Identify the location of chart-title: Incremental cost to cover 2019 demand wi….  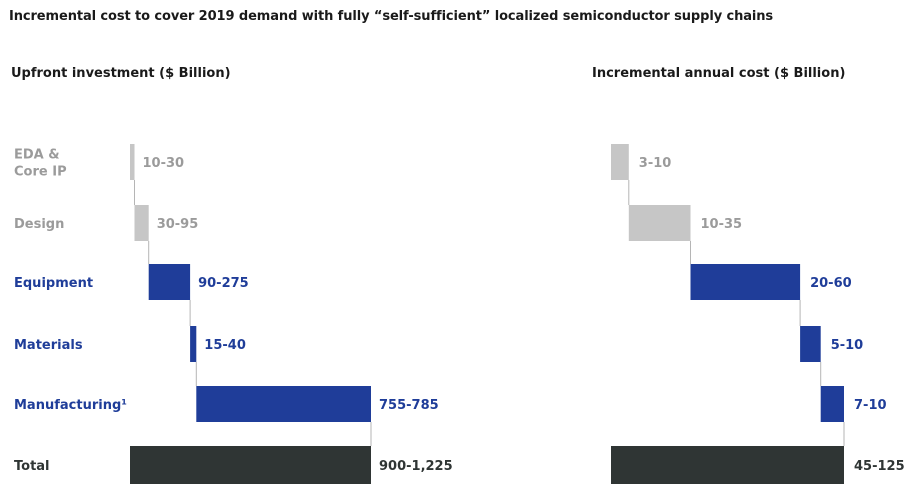
(391, 16).